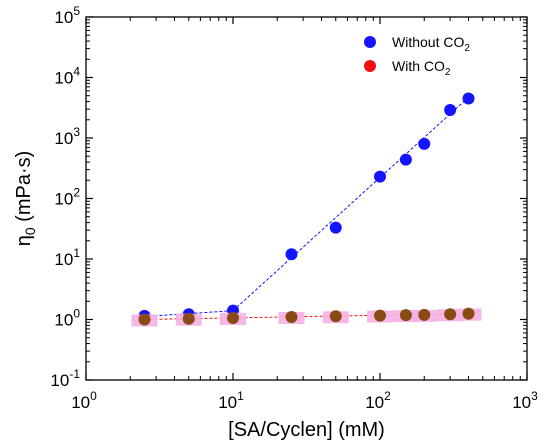 The height and width of the screenshot is (444, 550). I want to click on x-axis-title: [SA/Cyclen] (mM), so click(306, 430).